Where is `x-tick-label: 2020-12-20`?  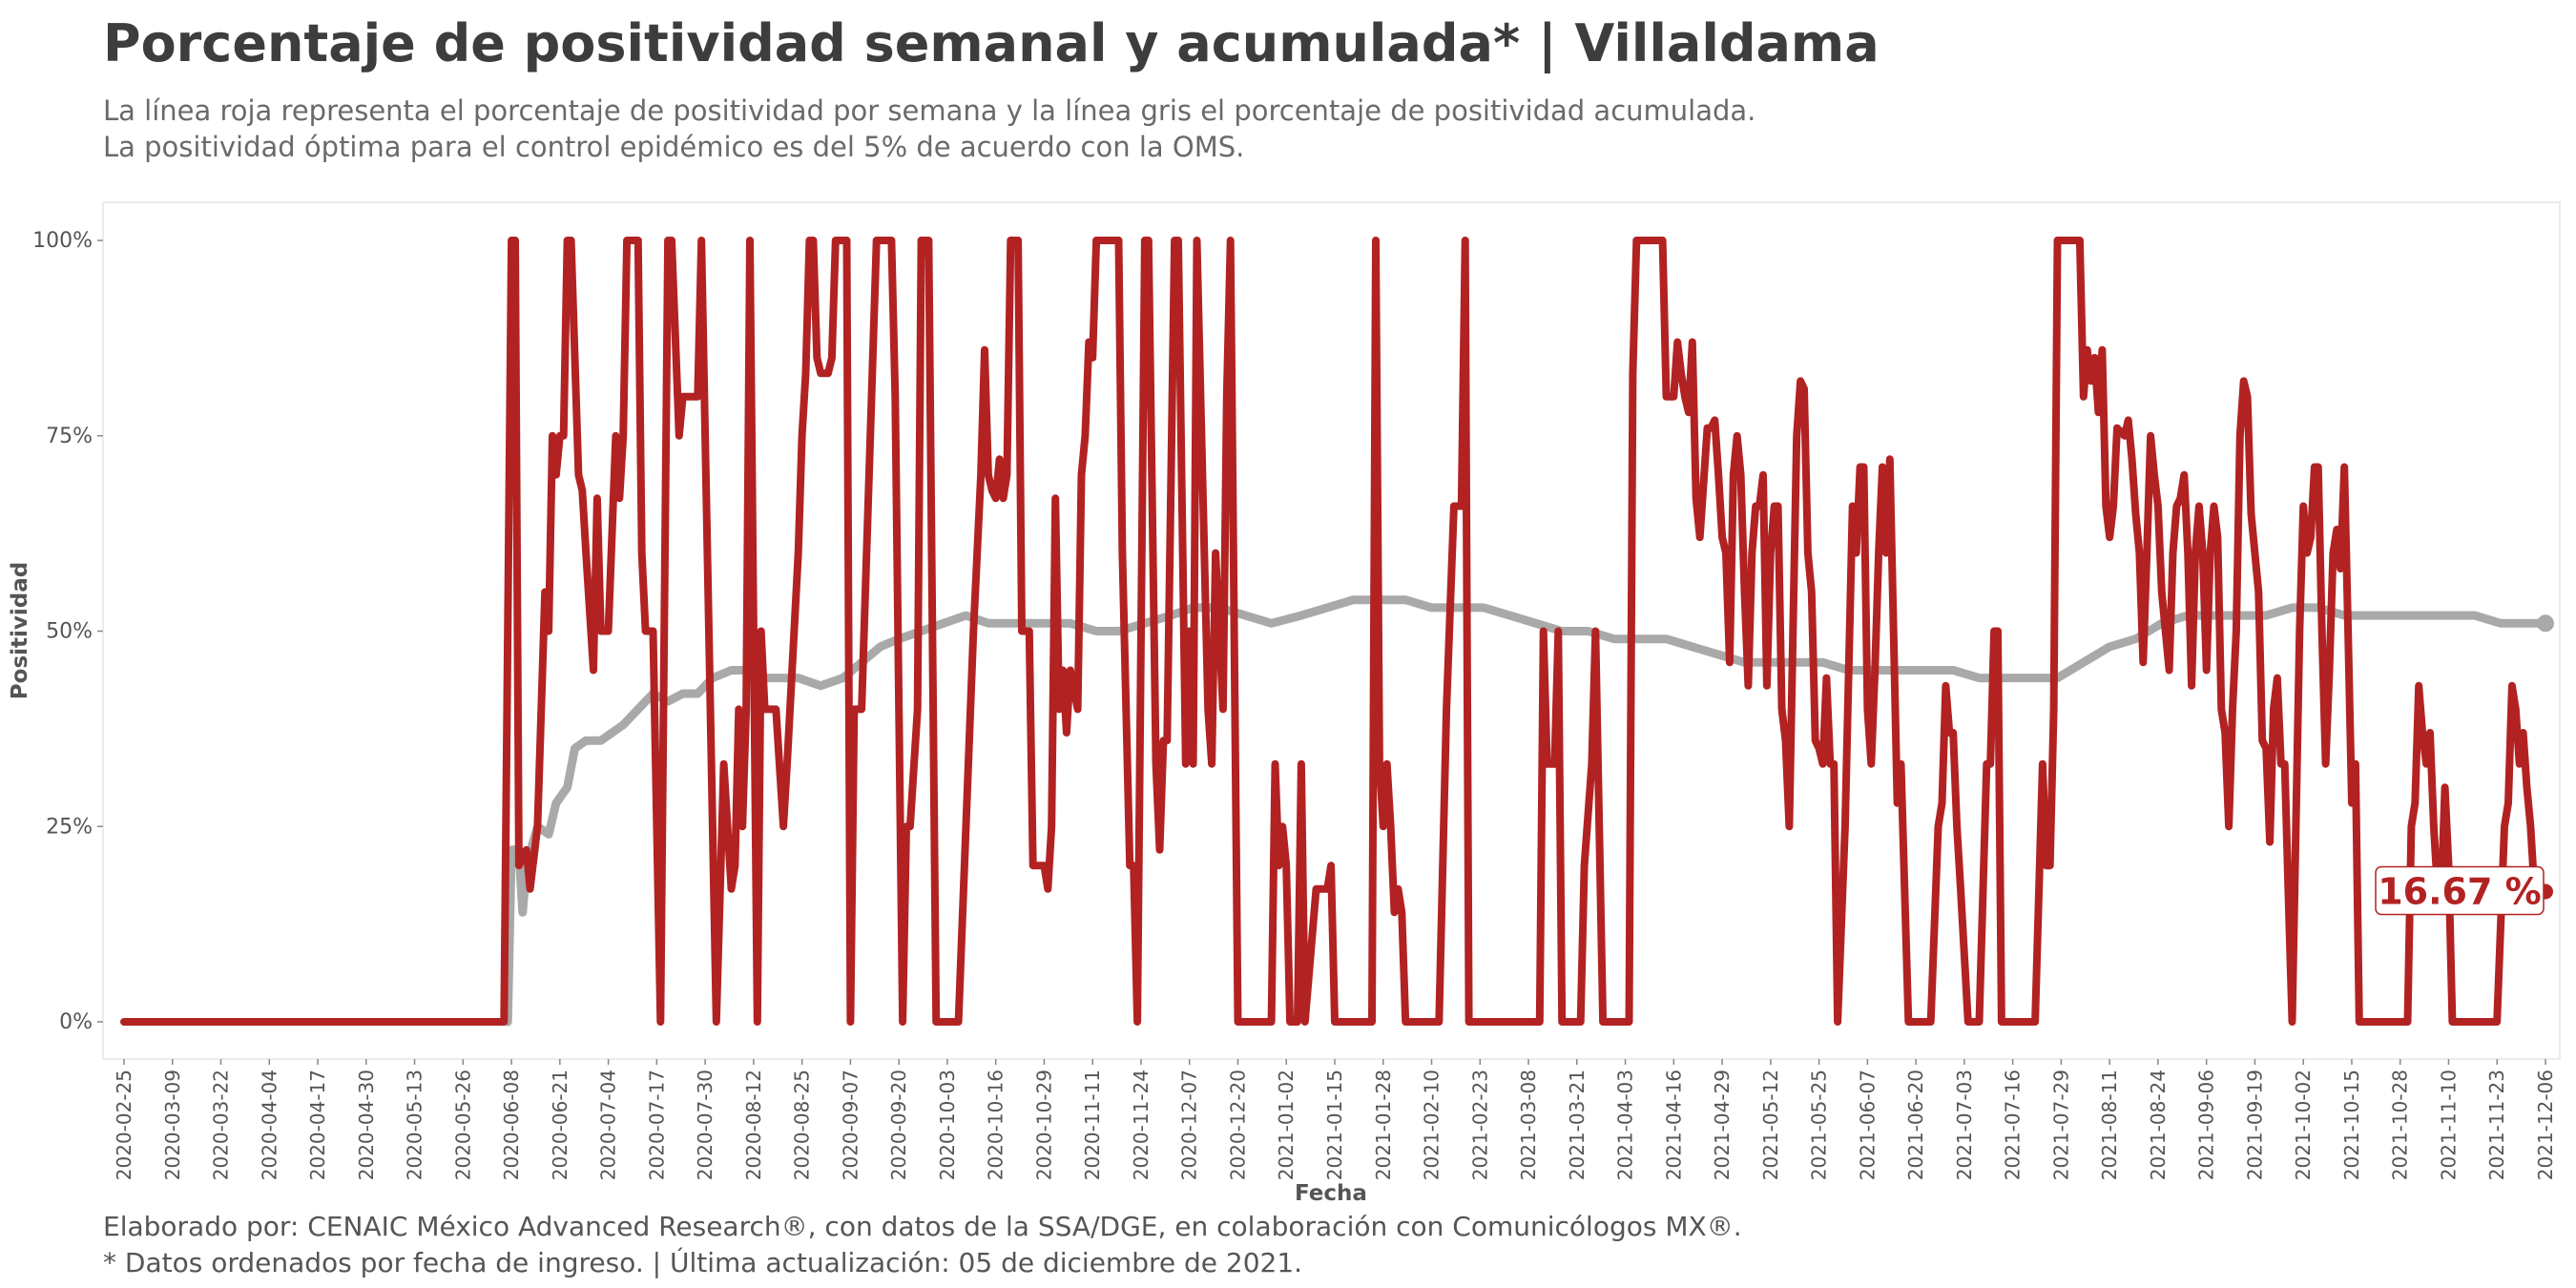 x-tick-label: 2020-12-20 is located at coordinates (1237, 1125).